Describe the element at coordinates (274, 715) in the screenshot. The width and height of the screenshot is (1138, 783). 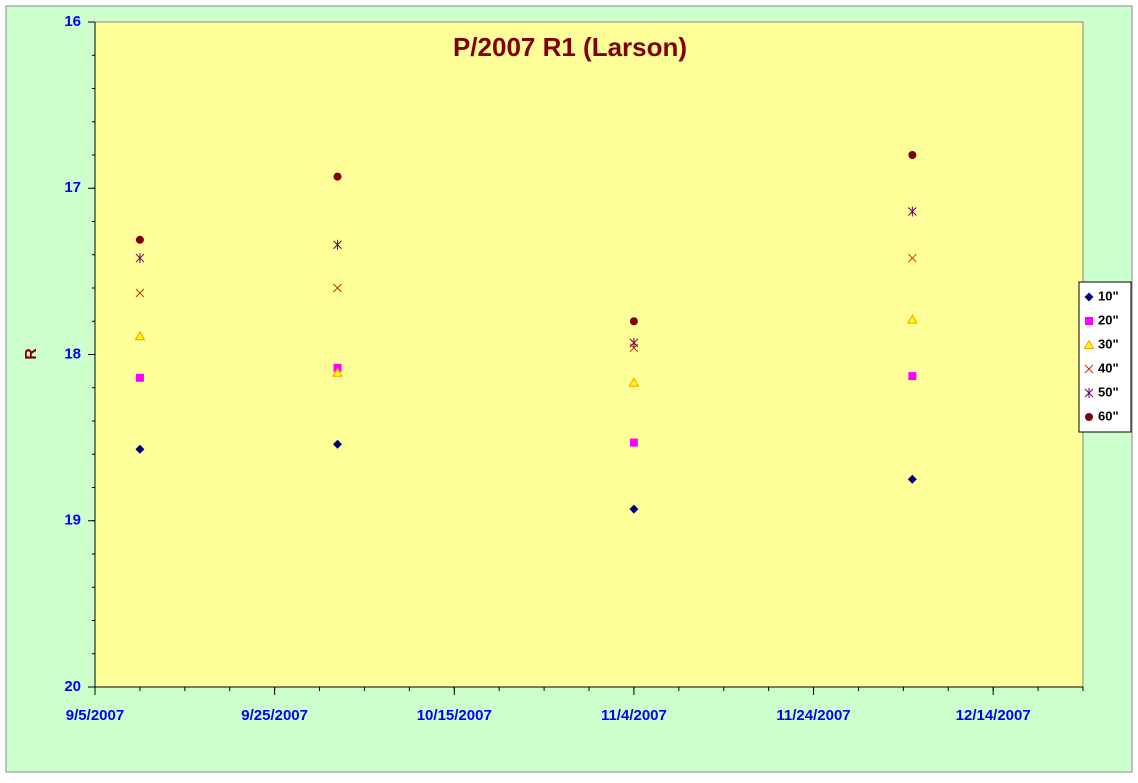
I see `x-tick-label: 9/25/2007` at that location.